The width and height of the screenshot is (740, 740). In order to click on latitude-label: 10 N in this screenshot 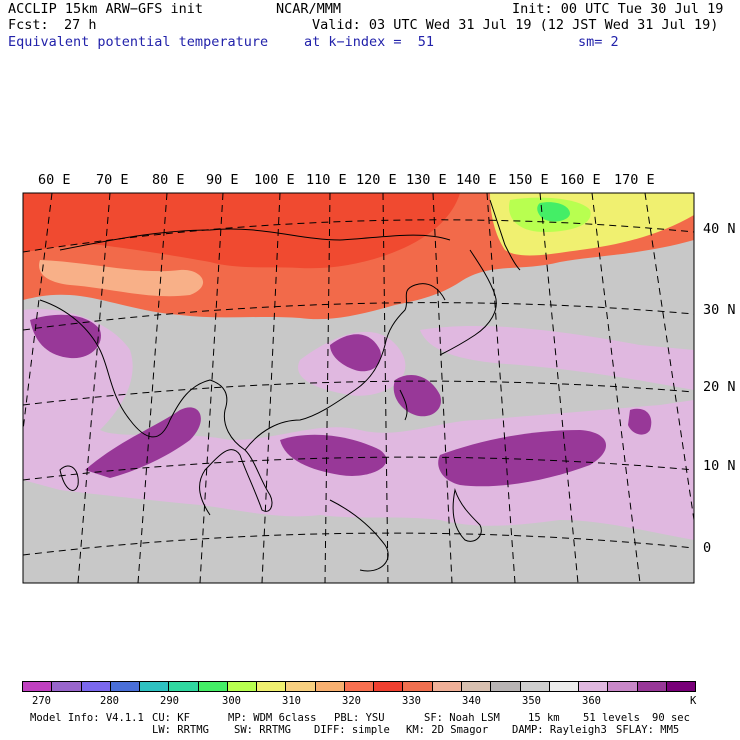, I will do `click(719, 466)`.